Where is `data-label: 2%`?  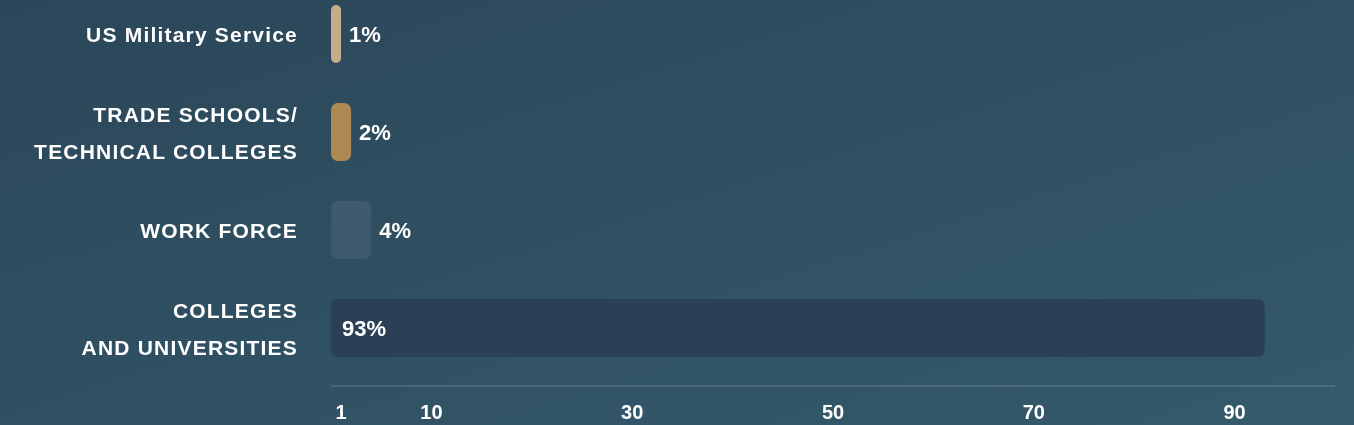
data-label: 2% is located at coordinates (375, 132).